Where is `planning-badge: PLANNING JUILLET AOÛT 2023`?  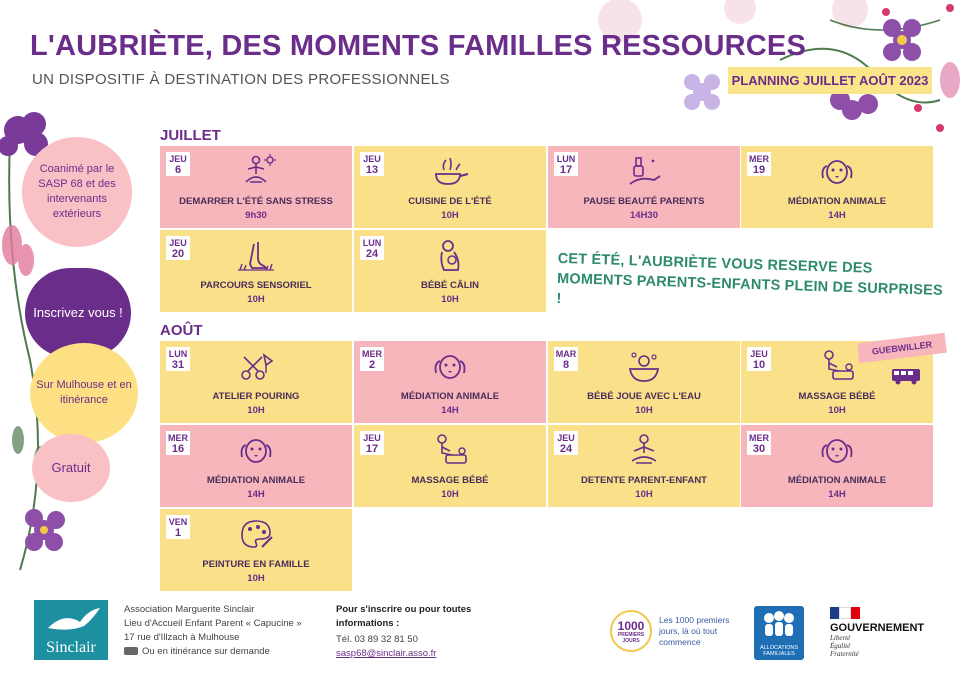
planning-badge: PLANNING JUILLET AOÛT 2023 is located at coordinates (830, 80).